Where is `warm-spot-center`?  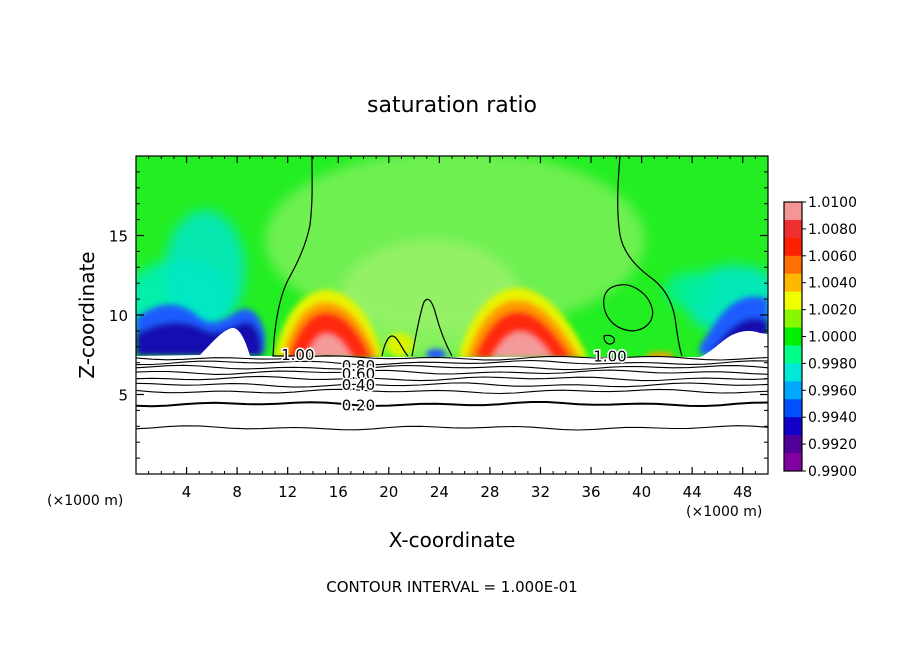
warm-spot-center is located at coordinates (400, 345).